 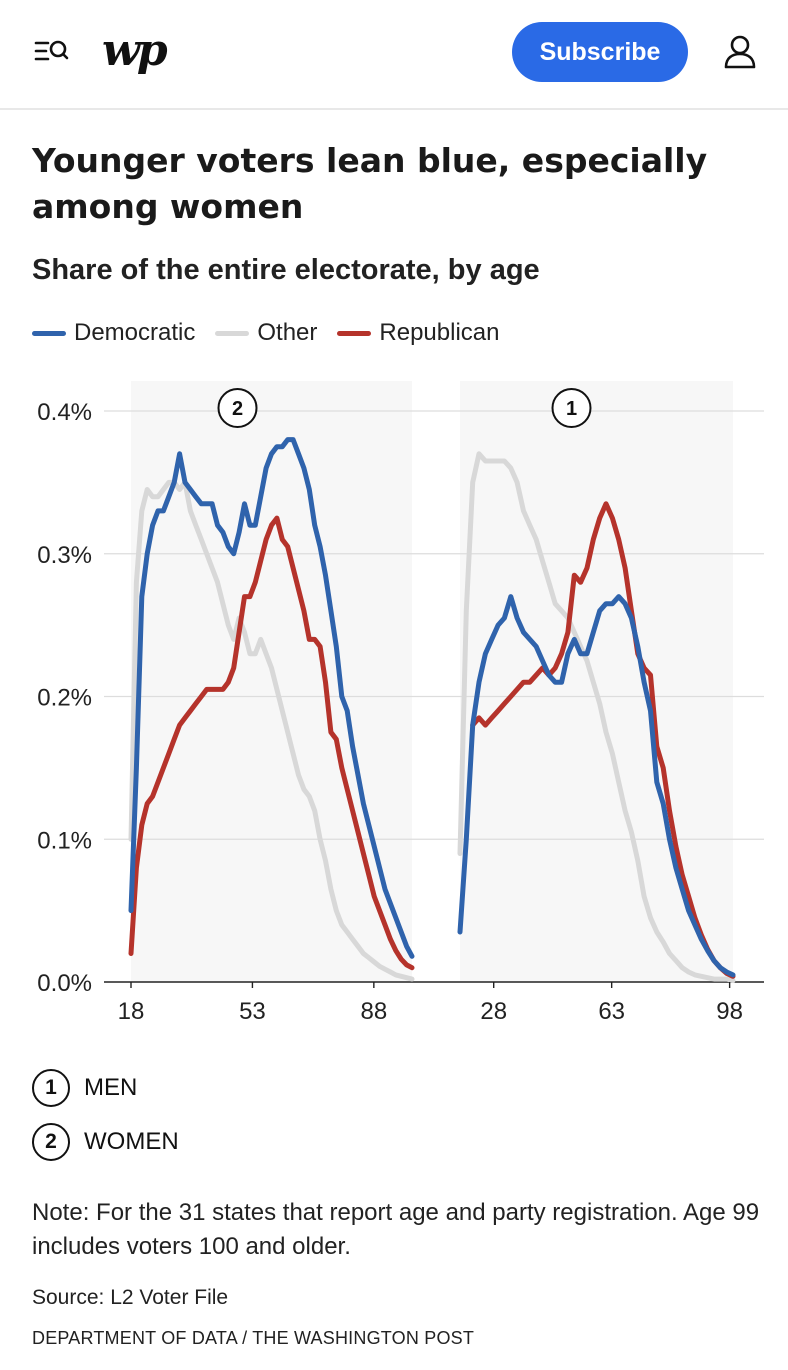 I want to click on legend-swatch-republican, so click(x=354, y=333).